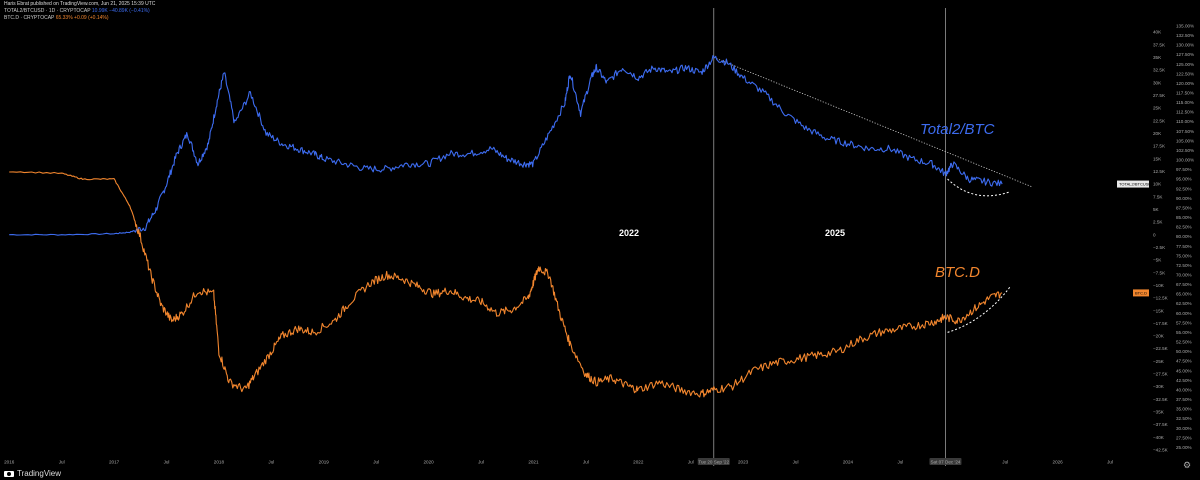  What do you see at coordinates (979, 255) in the screenshot?
I see `curves-layer` at bounding box center [979, 255].